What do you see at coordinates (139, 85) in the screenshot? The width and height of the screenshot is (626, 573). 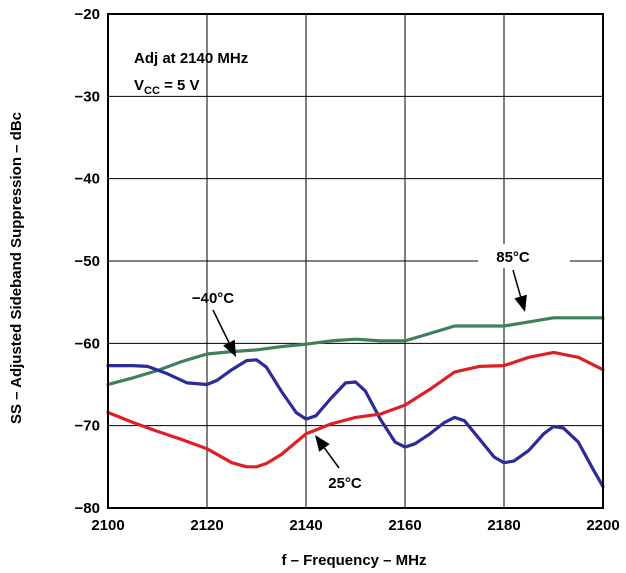 I see `annotation-vcc-letter: V` at bounding box center [139, 85].